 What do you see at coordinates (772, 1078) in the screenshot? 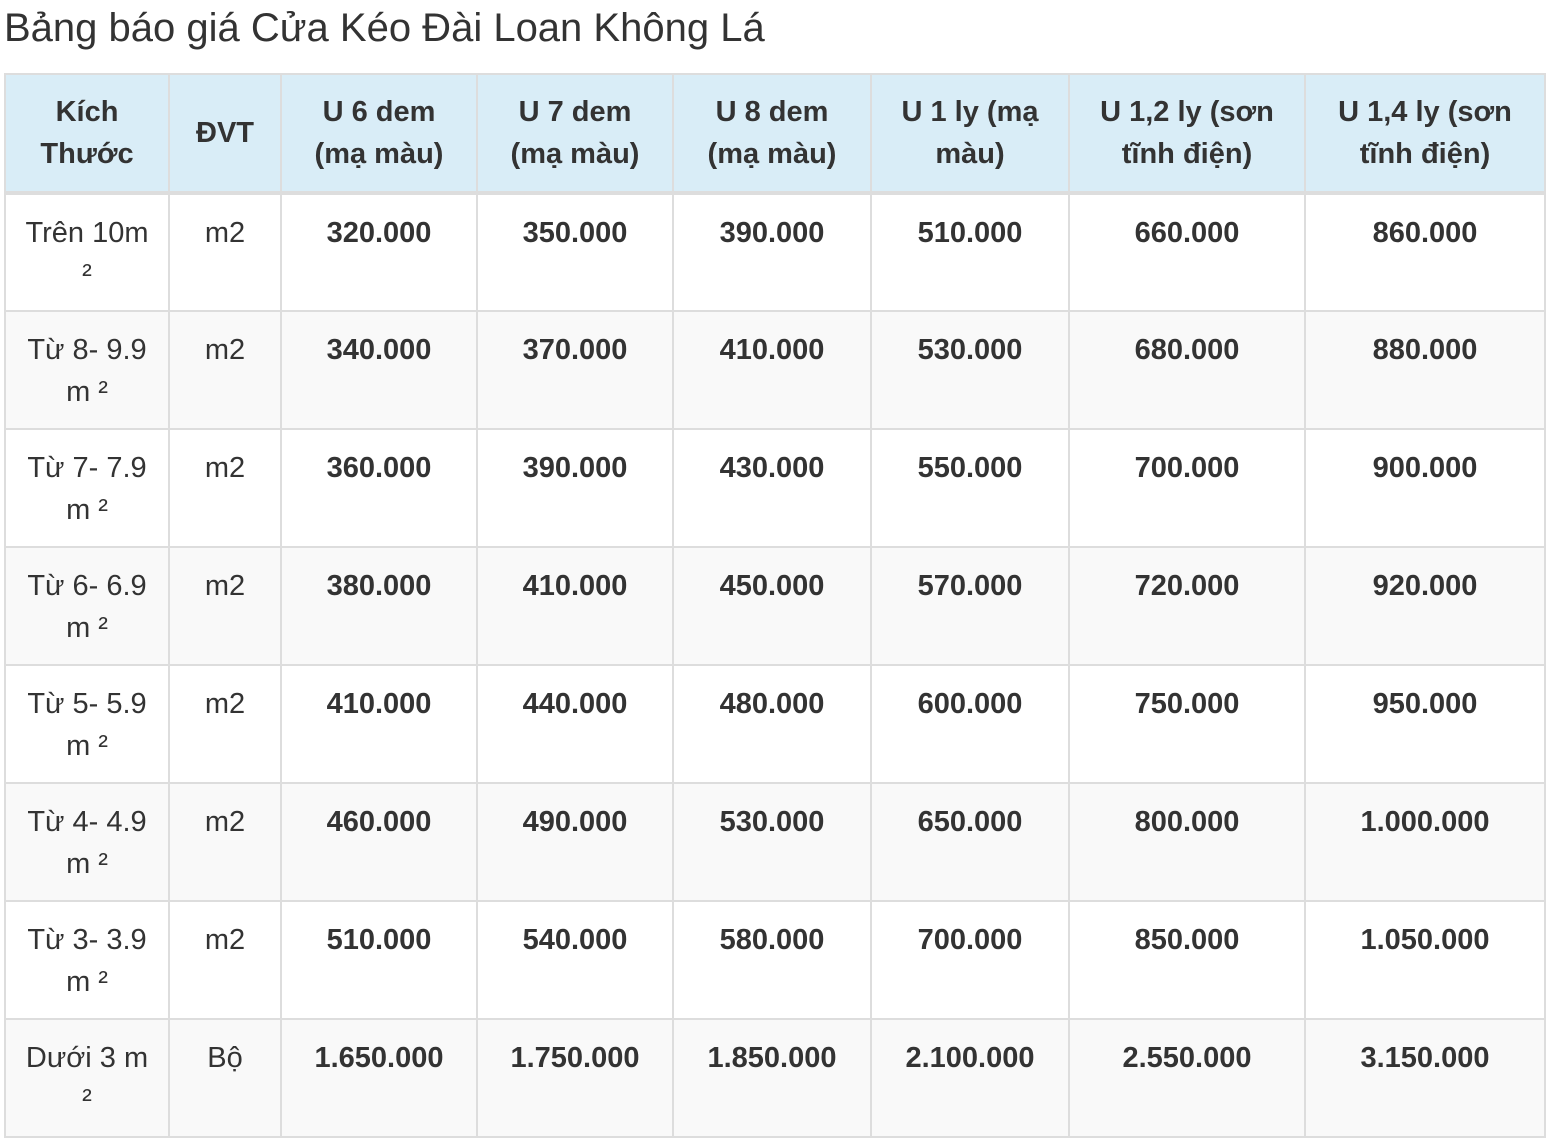
I see `price-cell: 1.850.000` at bounding box center [772, 1078].